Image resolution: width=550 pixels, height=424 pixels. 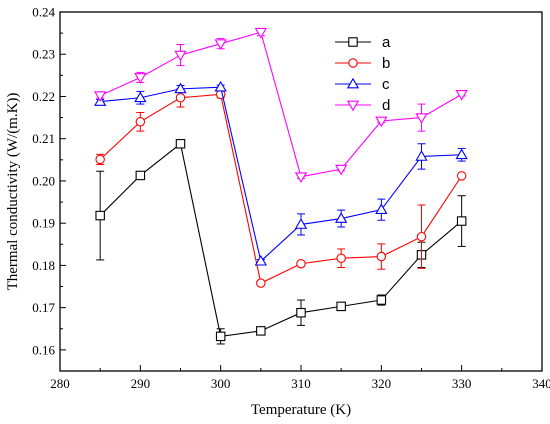 I want to click on y-tick-label: 0.22, so click(x=43, y=96).